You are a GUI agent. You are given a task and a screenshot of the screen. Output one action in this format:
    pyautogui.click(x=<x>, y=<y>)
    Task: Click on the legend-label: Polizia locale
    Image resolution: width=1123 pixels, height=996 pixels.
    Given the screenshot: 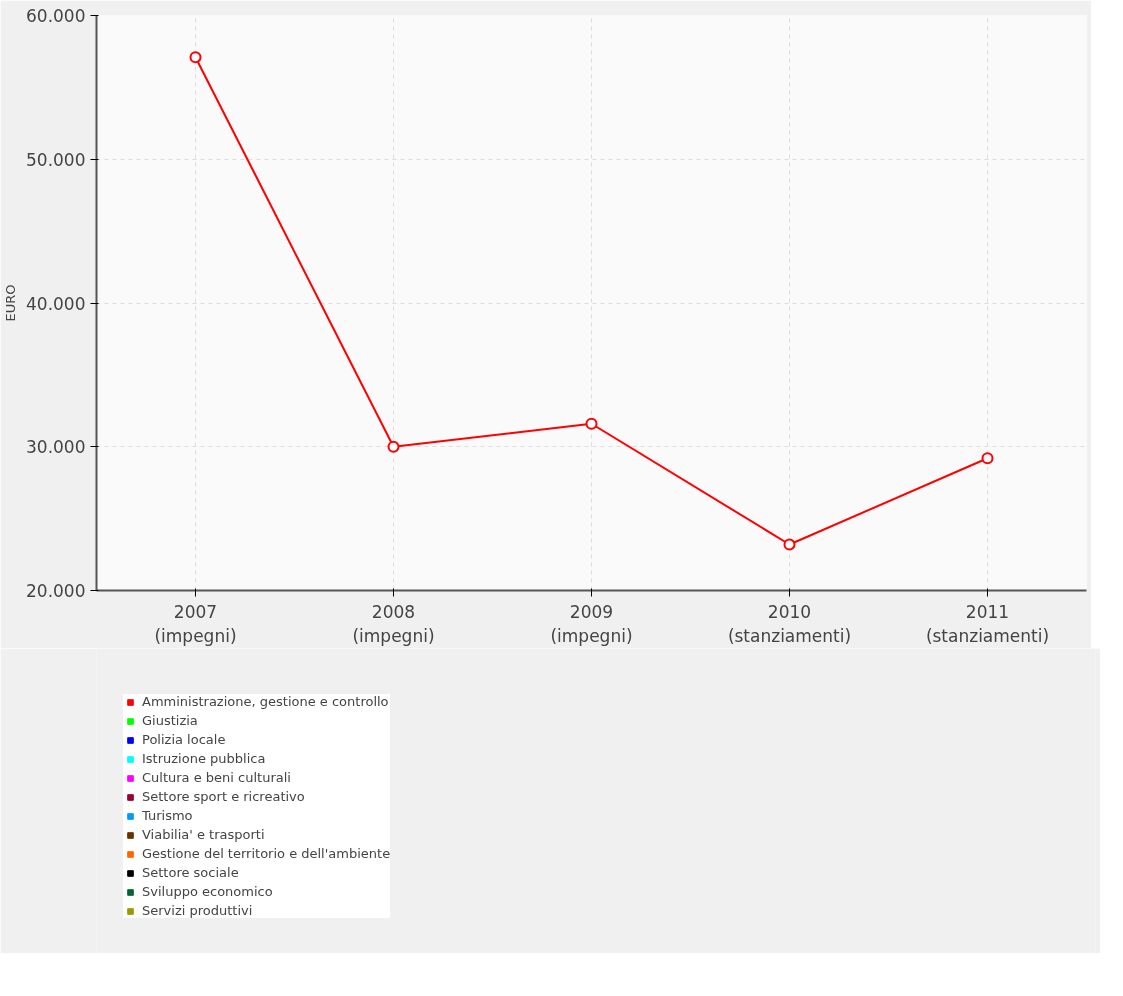 What is the action you would take?
    pyautogui.click(x=184, y=739)
    